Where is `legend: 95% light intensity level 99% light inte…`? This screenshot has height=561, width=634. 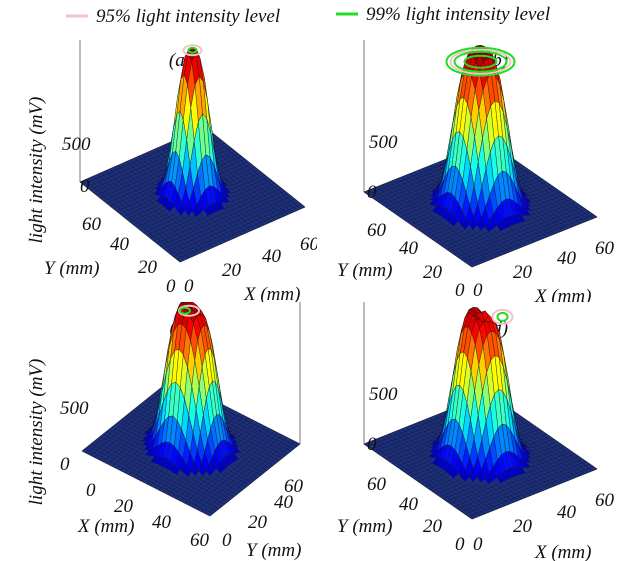
legend: 95% light intensity level 99% light inte… is located at coordinates (308, 15).